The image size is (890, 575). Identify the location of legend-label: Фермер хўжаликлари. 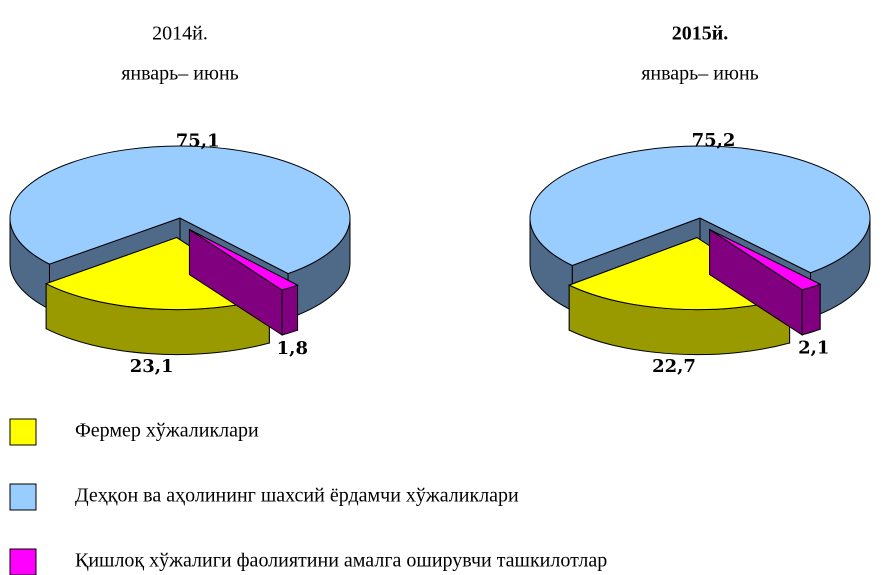
(167, 431).